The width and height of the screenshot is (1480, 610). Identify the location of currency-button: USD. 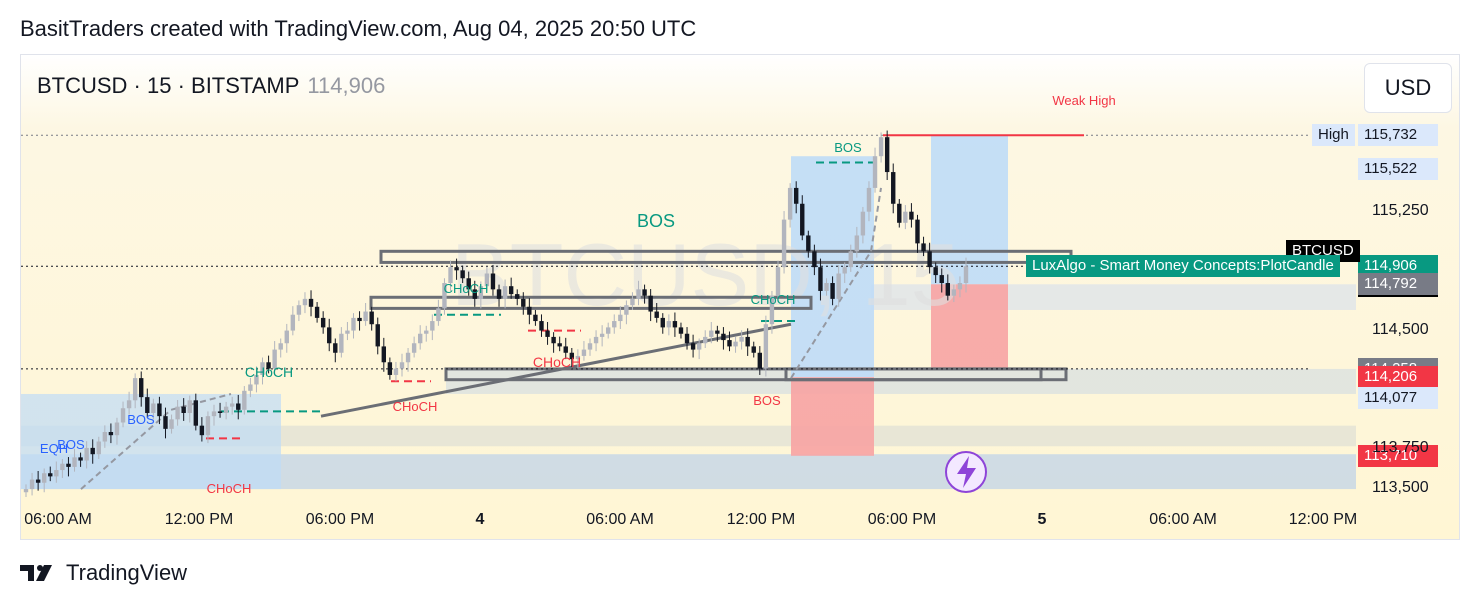
(1408, 88).